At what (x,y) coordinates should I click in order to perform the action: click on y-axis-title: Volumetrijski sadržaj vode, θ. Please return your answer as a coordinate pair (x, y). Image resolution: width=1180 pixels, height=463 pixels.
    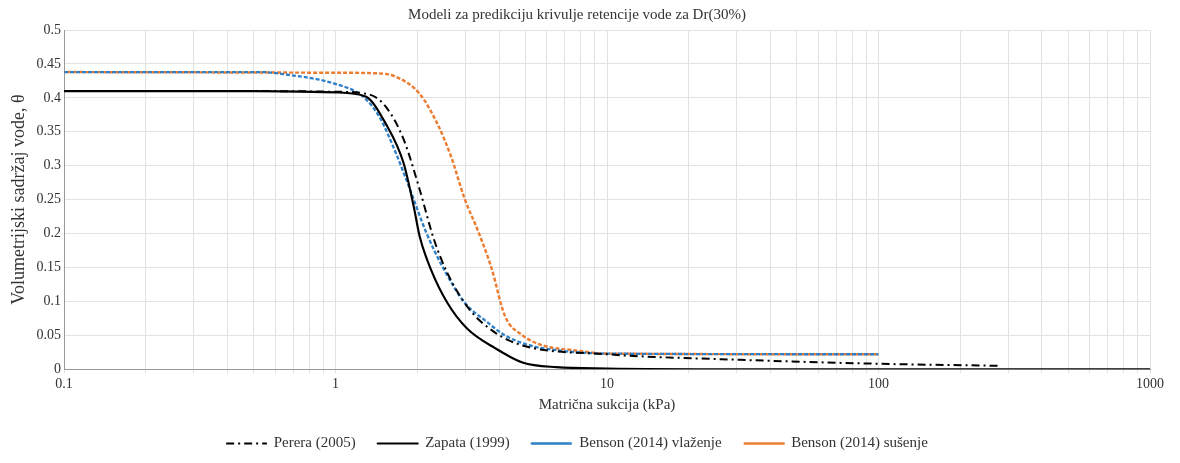
    Looking at the image, I should click on (17, 199).